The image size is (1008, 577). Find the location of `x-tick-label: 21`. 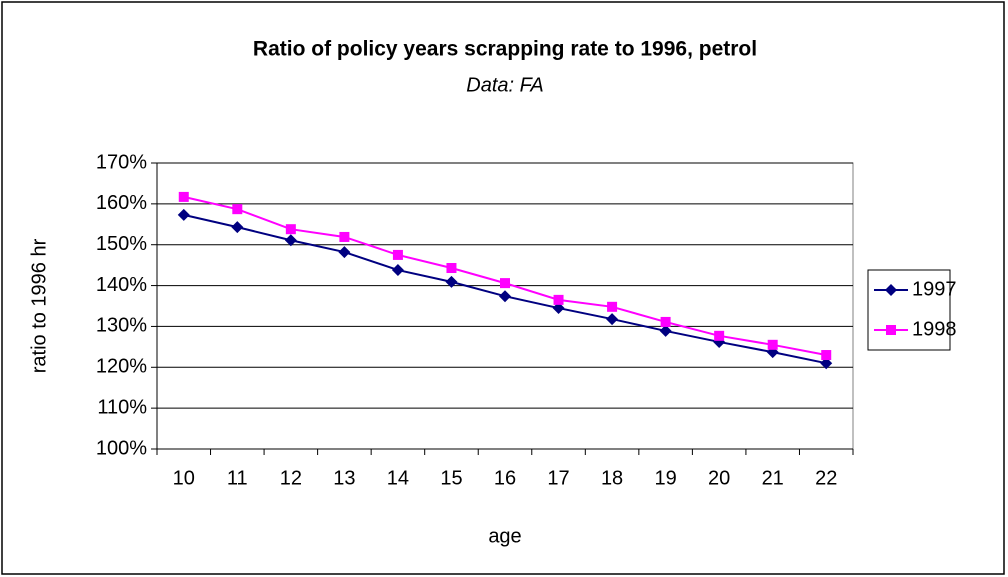

x-tick-label: 21 is located at coordinates (773, 478).